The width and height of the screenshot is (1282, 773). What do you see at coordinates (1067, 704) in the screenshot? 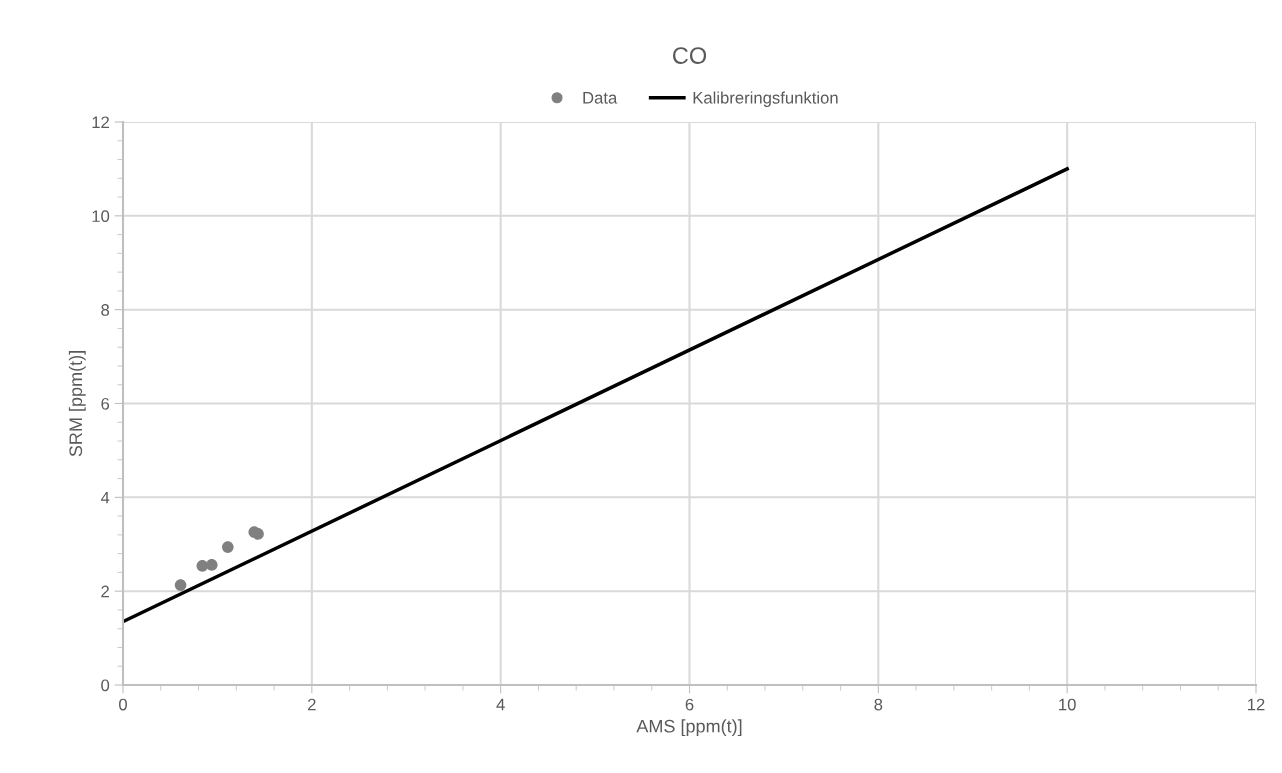
I see `x-tick-label: 10` at bounding box center [1067, 704].